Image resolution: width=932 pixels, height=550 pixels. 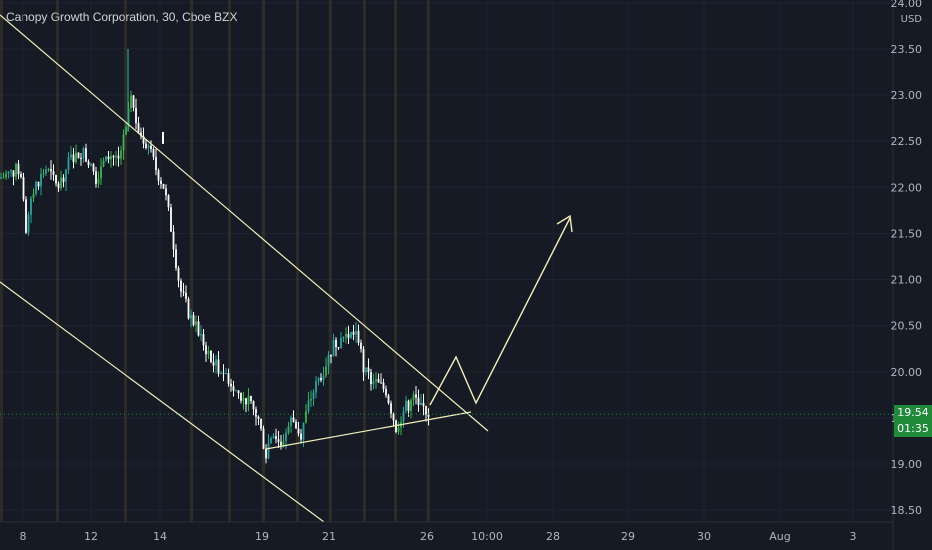 I want to click on candle-body-spike, so click(x=163, y=137).